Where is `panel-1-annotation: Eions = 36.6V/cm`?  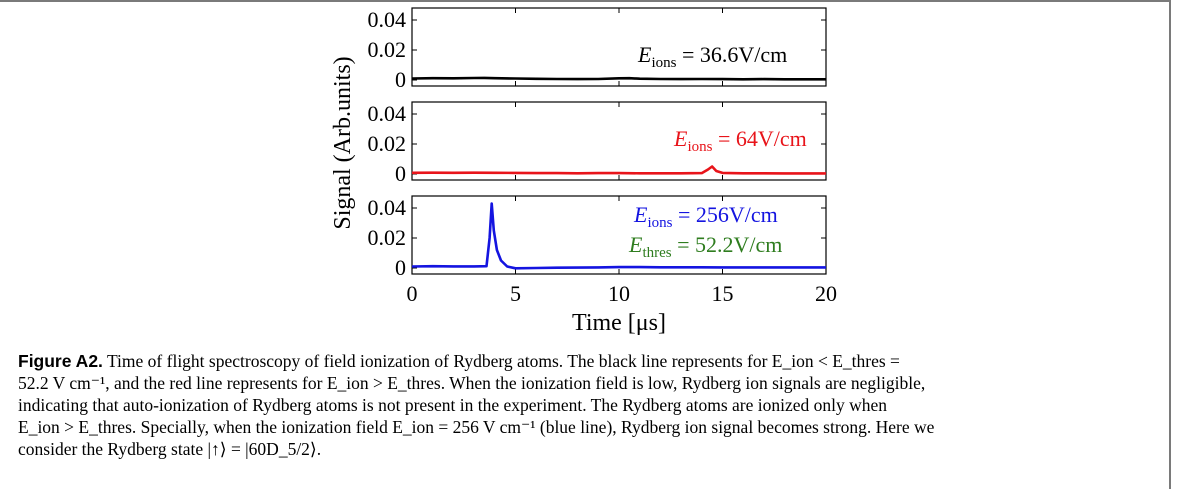
panel-1-annotation: Eions = 36.6V/cm is located at coordinates (712, 56).